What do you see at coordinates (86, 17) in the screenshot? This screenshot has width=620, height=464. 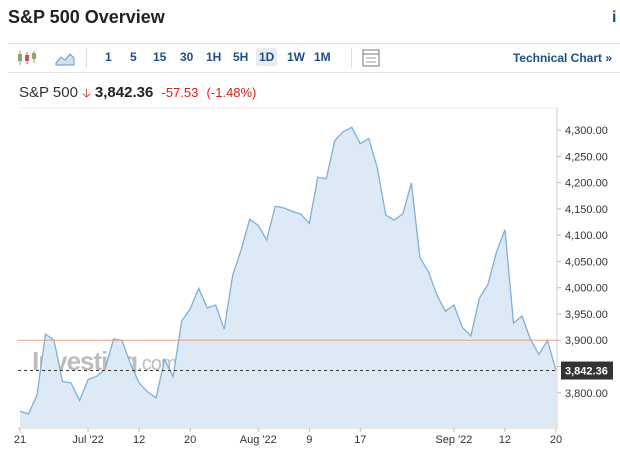 I see `widget-title: S&P 500 Overview` at bounding box center [86, 17].